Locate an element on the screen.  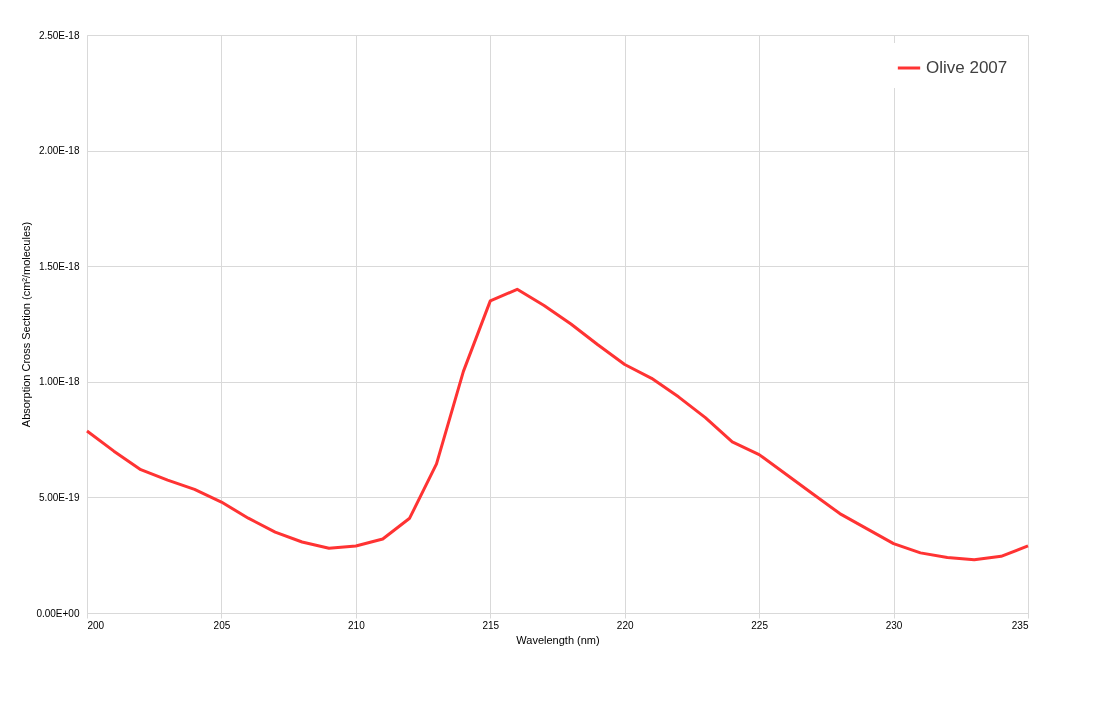
x-tick-label: 215 is located at coordinates (491, 625).